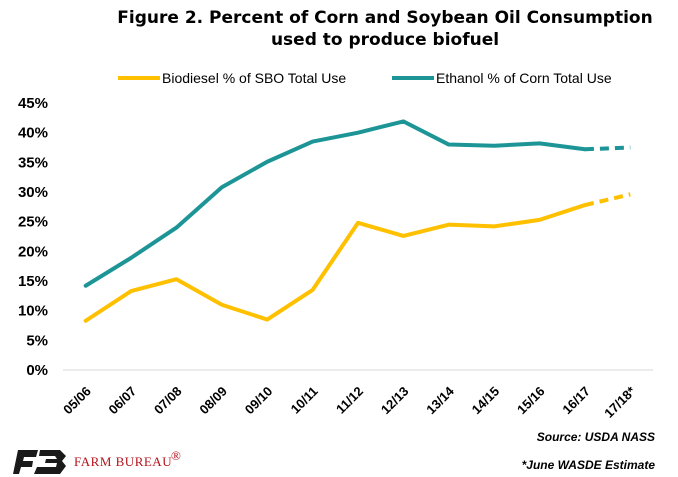  What do you see at coordinates (33, 133) in the screenshot?
I see `y-tick-label: 40%` at bounding box center [33, 133].